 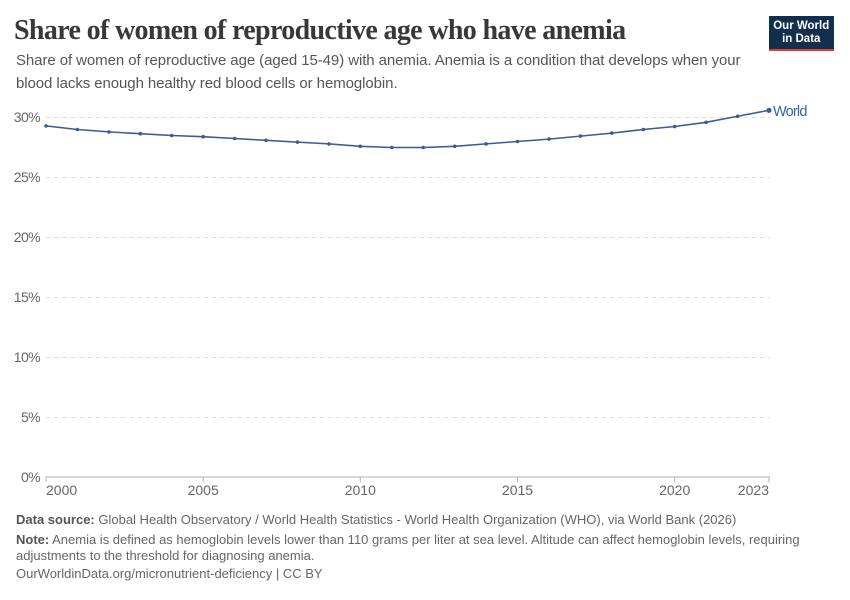 I want to click on svg-text: 2020, so click(x=674, y=490).